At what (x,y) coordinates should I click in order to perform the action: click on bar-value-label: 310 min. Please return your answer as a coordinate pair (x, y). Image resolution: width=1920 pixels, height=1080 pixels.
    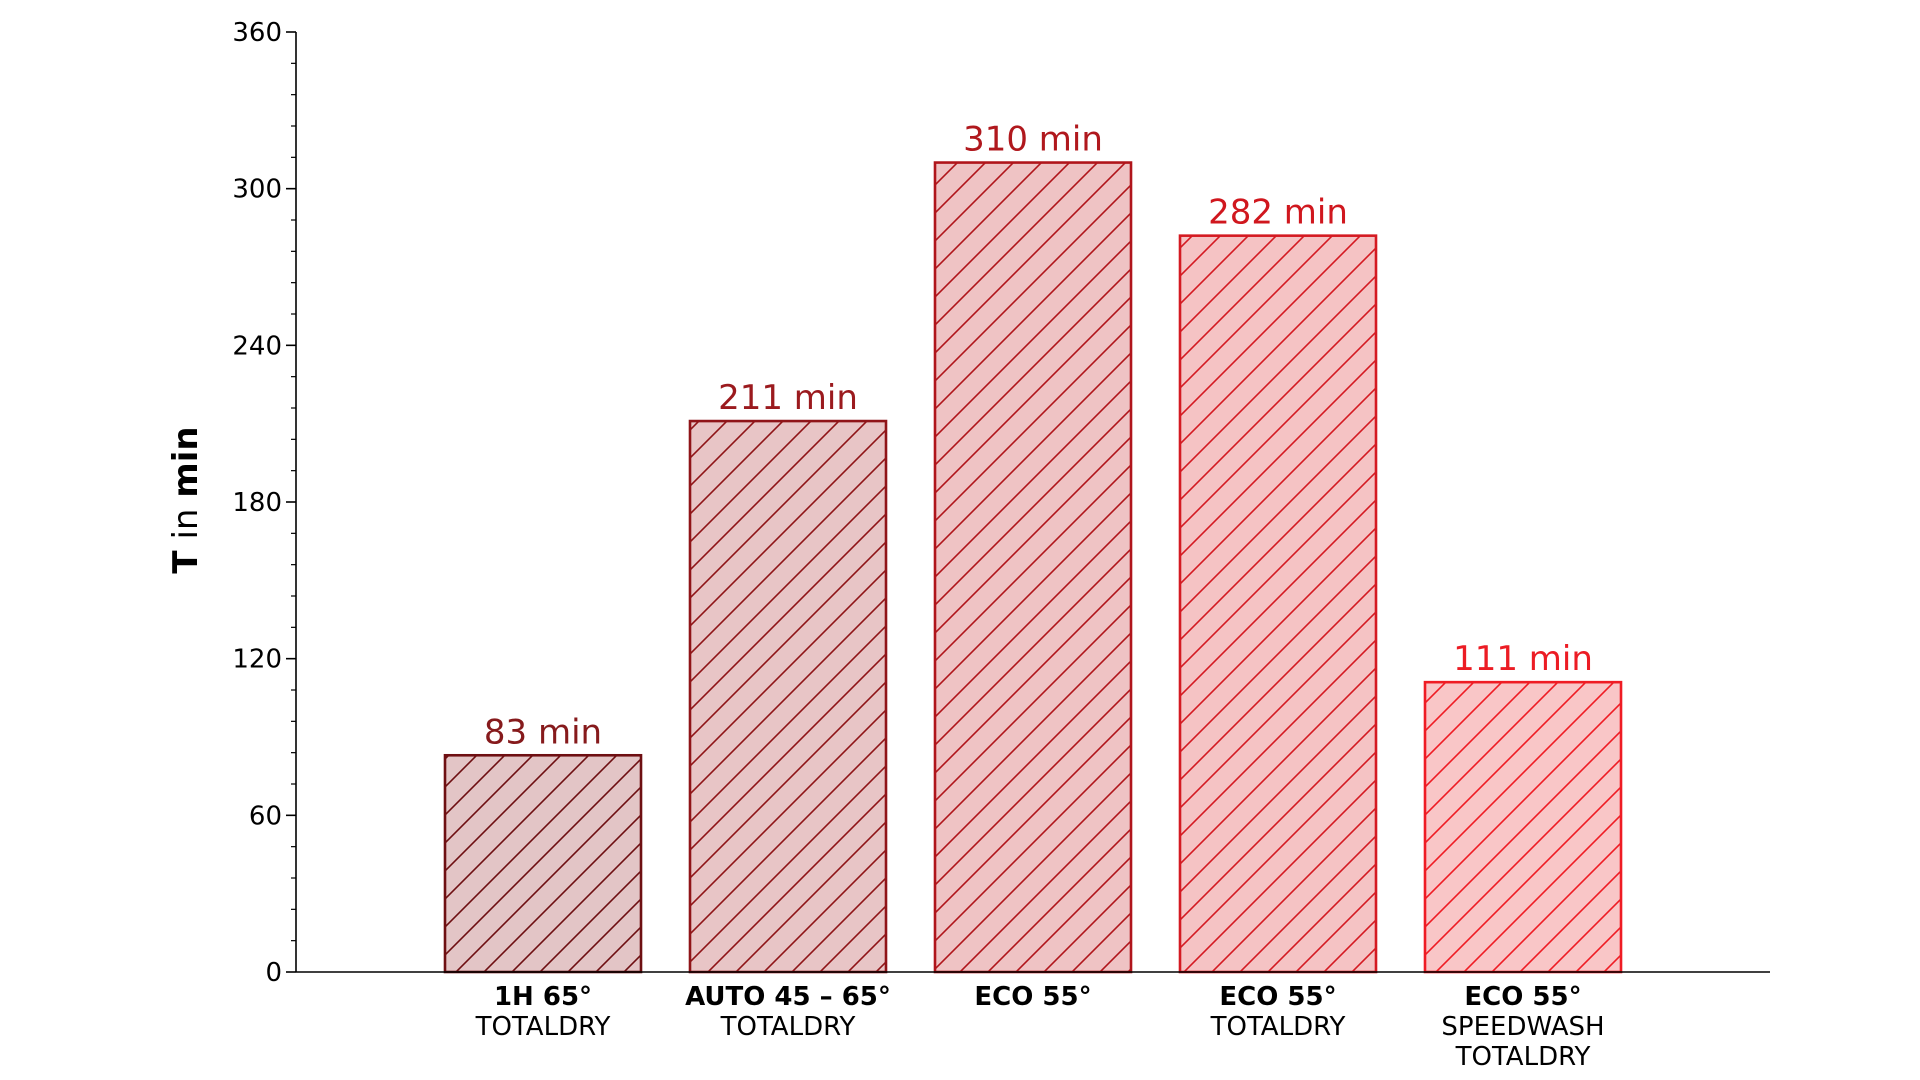
    Looking at the image, I should click on (1033, 140).